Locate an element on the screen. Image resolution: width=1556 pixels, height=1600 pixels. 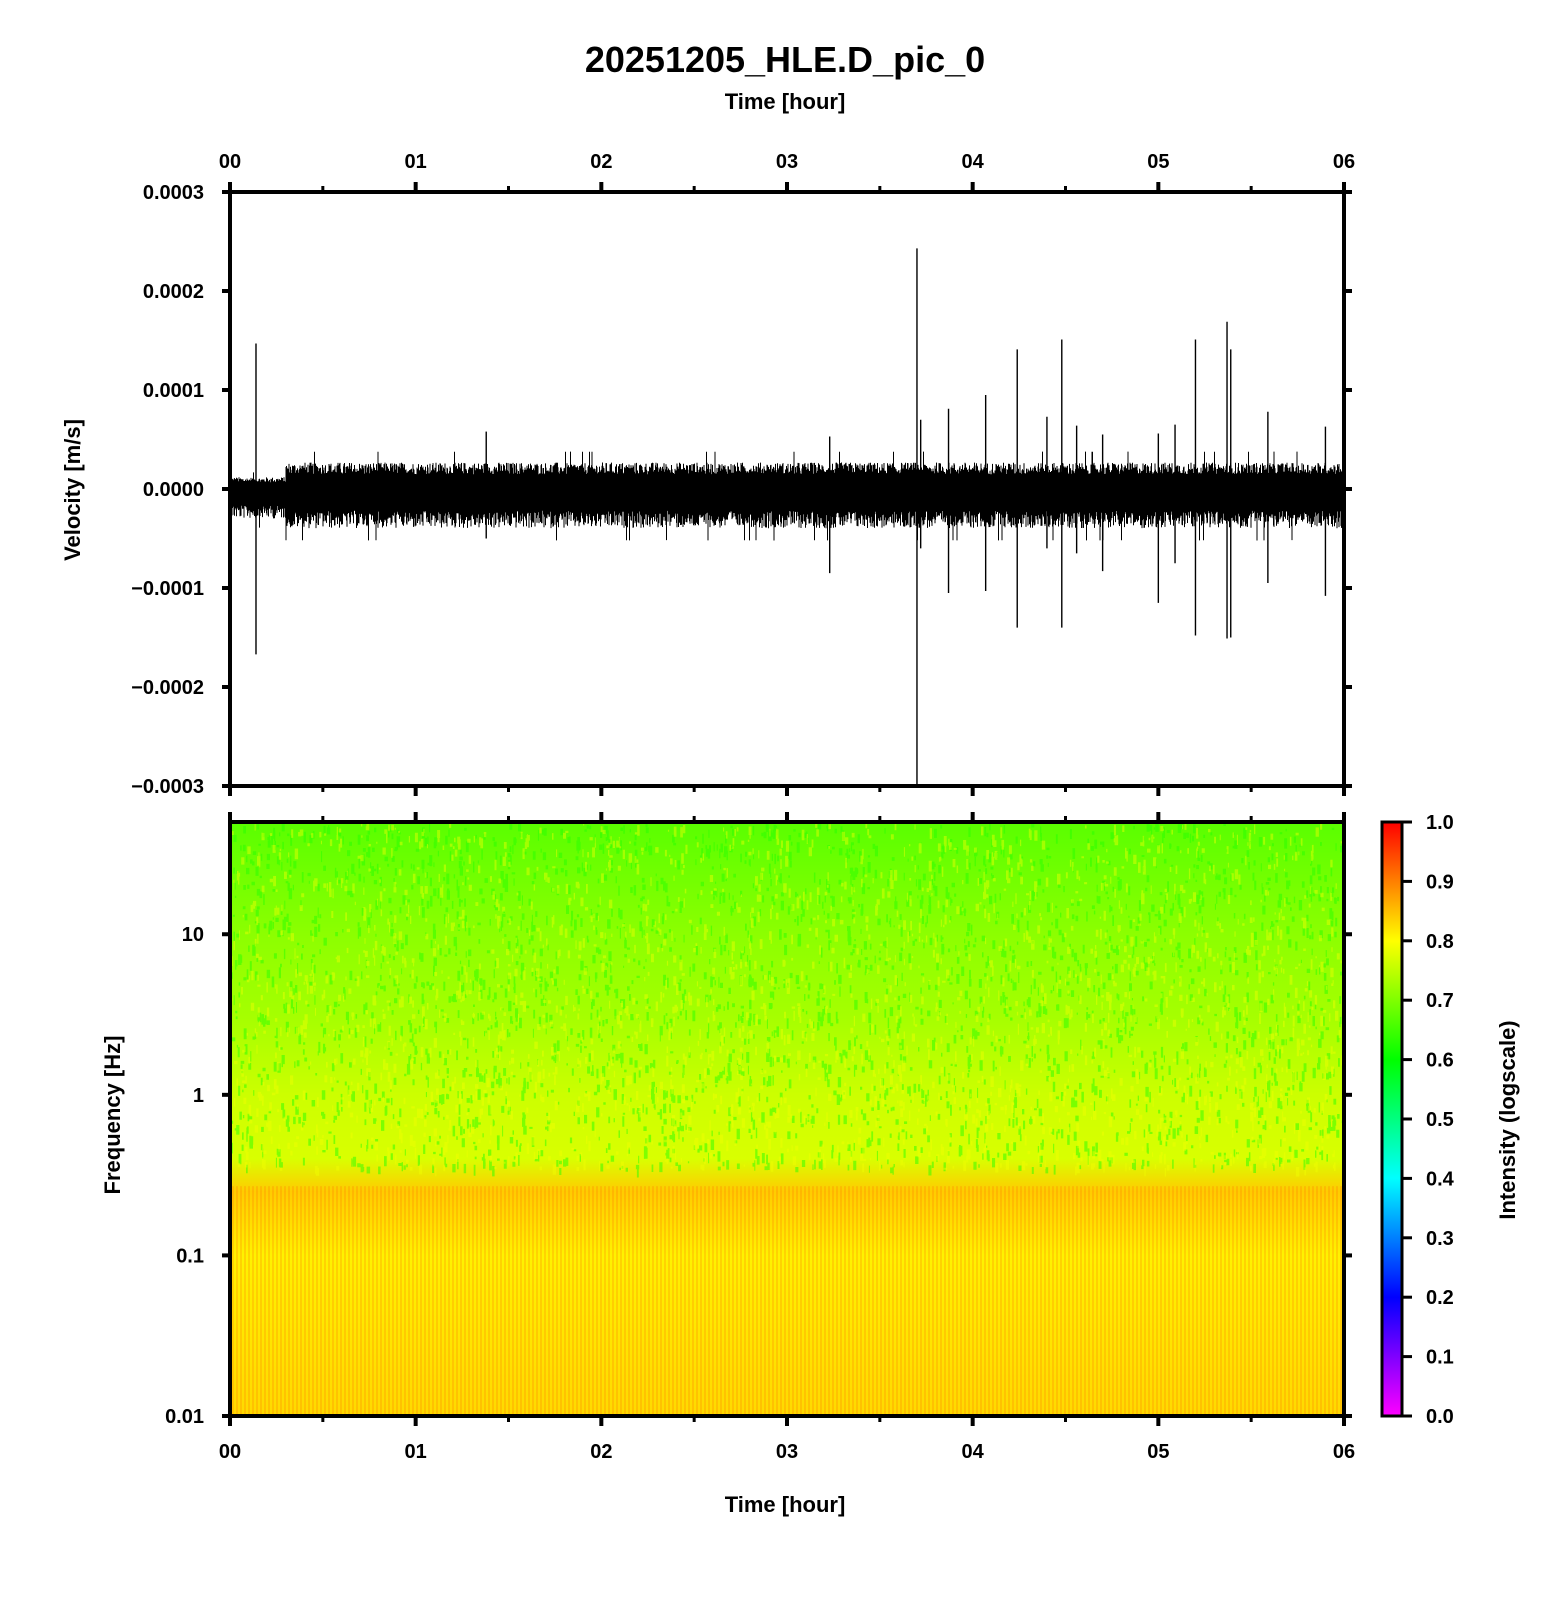
top-x-tick-label: 02 is located at coordinates (601, 162).